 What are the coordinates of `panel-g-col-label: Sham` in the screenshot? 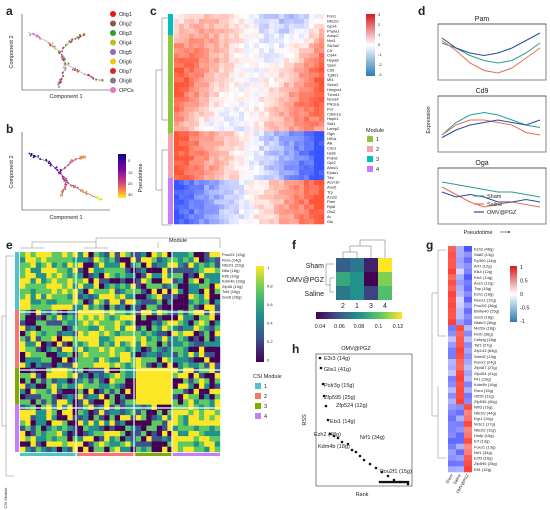 It's located at (449, 478).